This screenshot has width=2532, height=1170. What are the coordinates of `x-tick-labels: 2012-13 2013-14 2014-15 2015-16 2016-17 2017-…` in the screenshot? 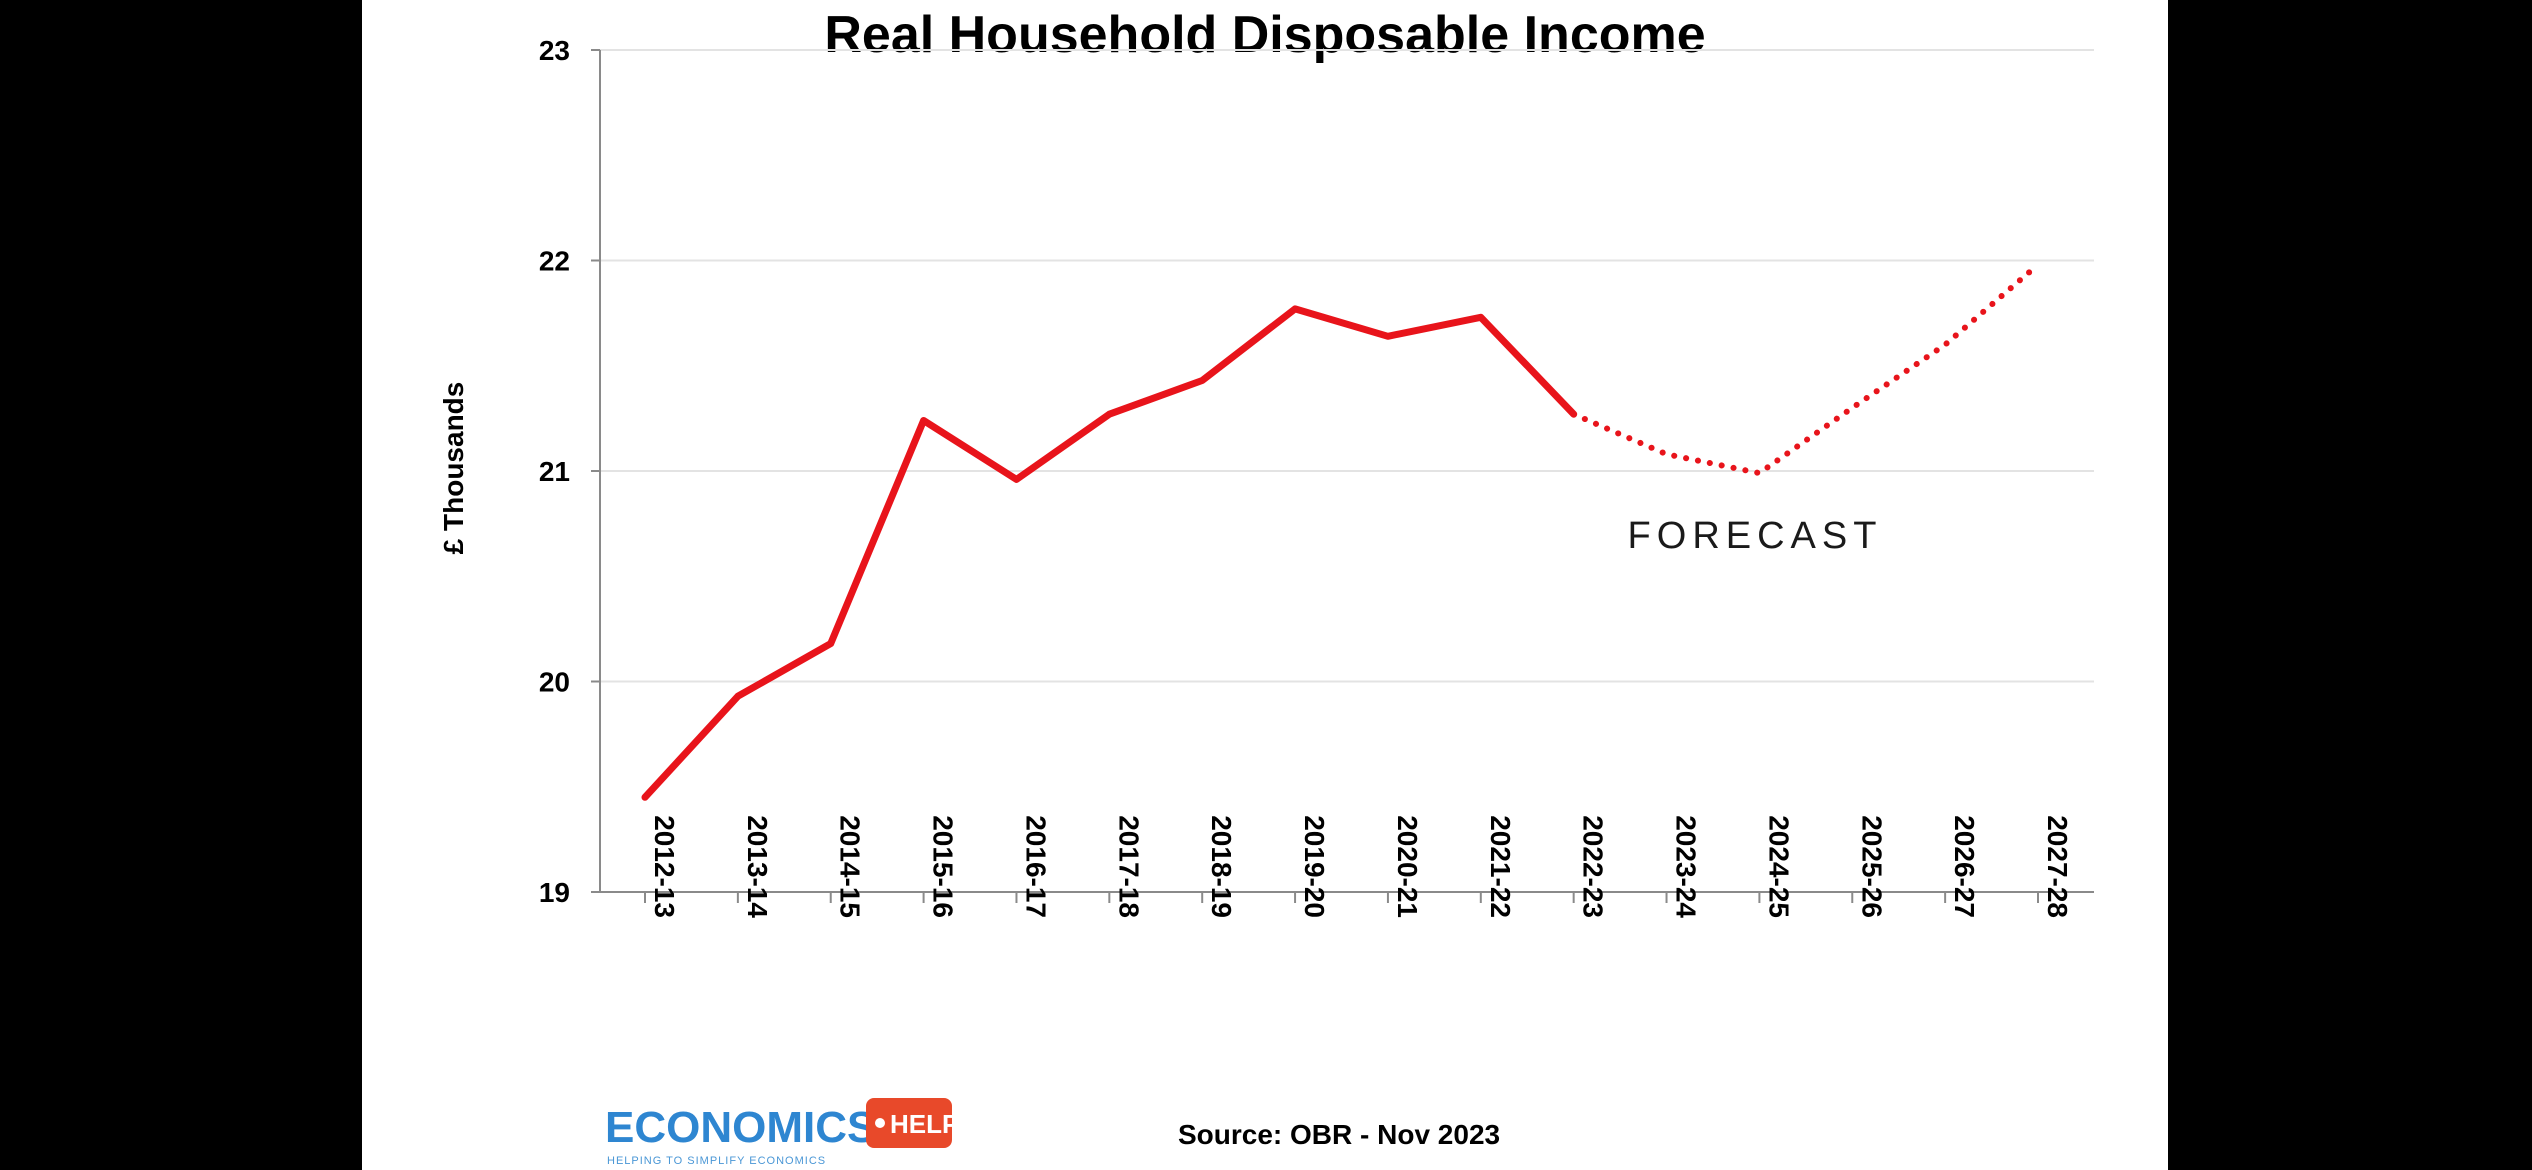 It's located at (1358, 866).